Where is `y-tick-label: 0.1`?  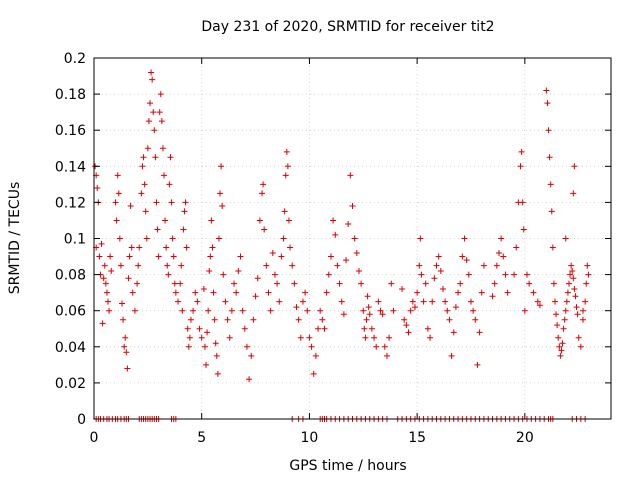
y-tick-label: 0.1 is located at coordinates (75, 240).